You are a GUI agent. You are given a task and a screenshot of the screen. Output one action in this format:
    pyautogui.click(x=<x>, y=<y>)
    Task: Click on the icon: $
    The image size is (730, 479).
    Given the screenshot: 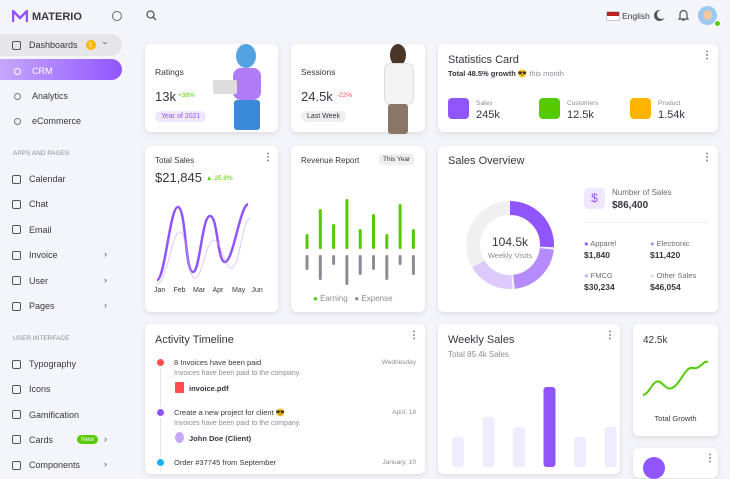 What is the action you would take?
    pyautogui.click(x=594, y=198)
    